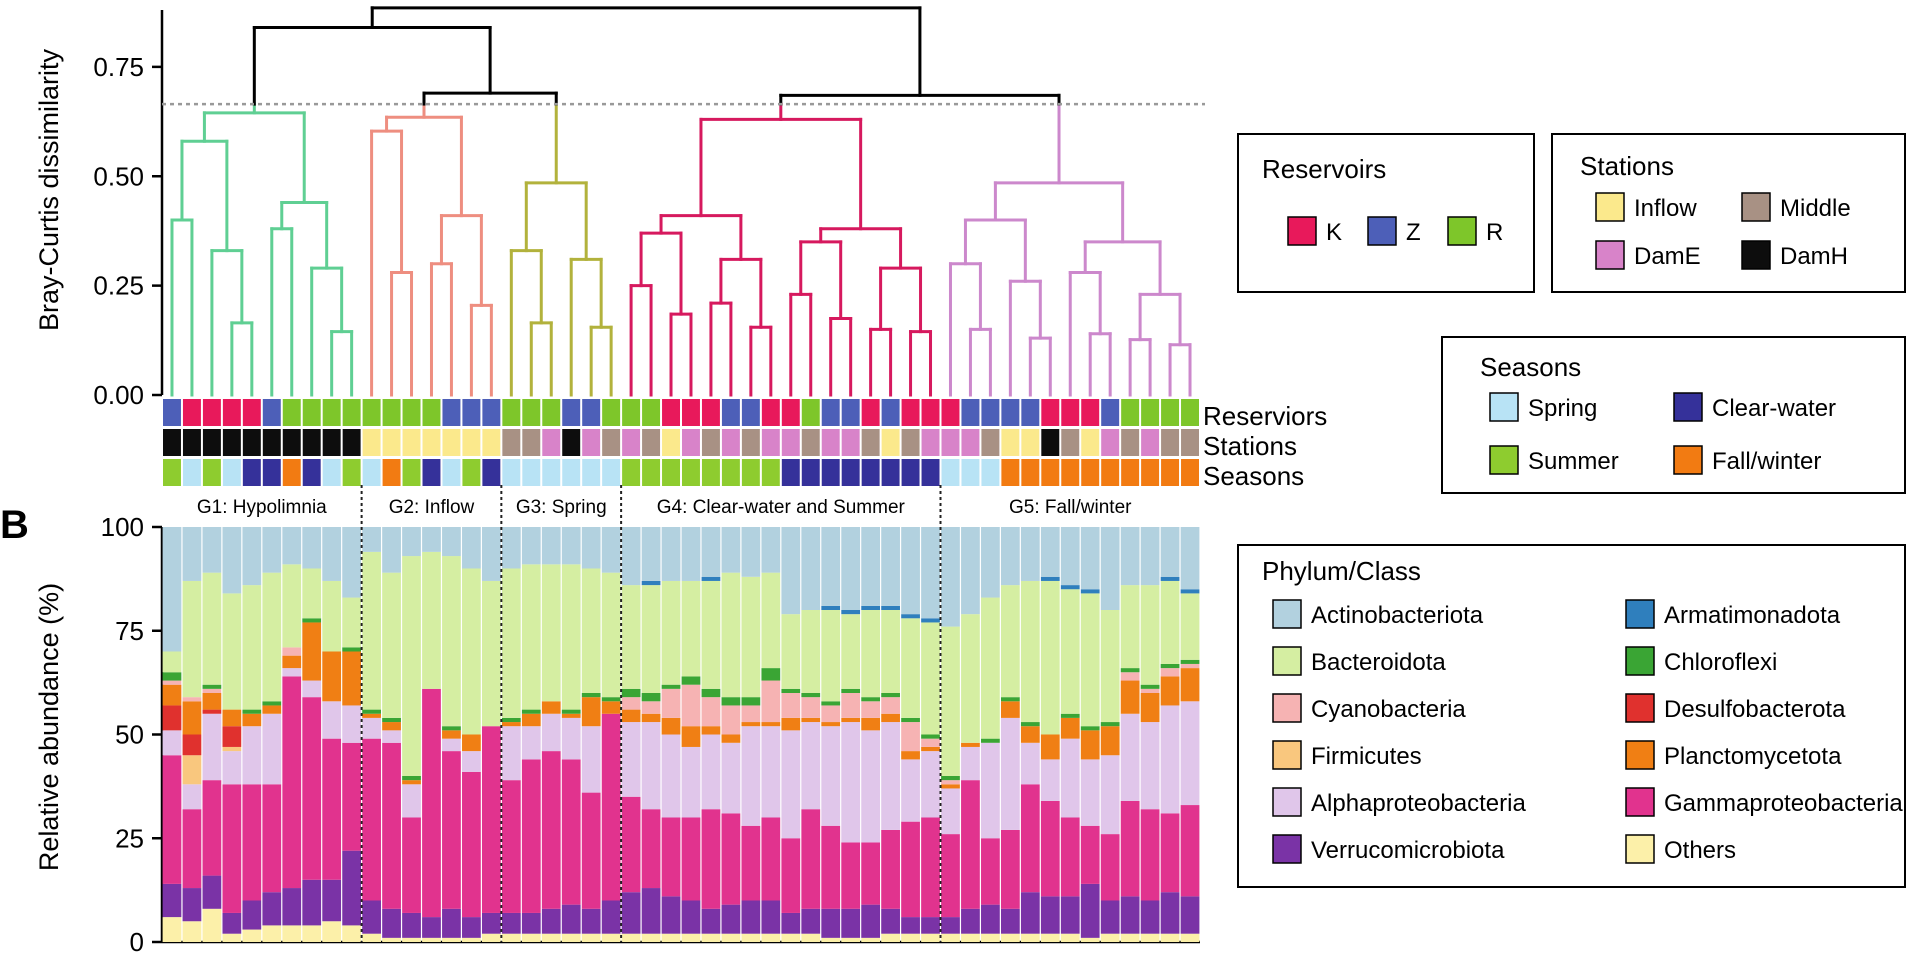  I want to click on legend-reservoir-swatch, so click(1462, 231).